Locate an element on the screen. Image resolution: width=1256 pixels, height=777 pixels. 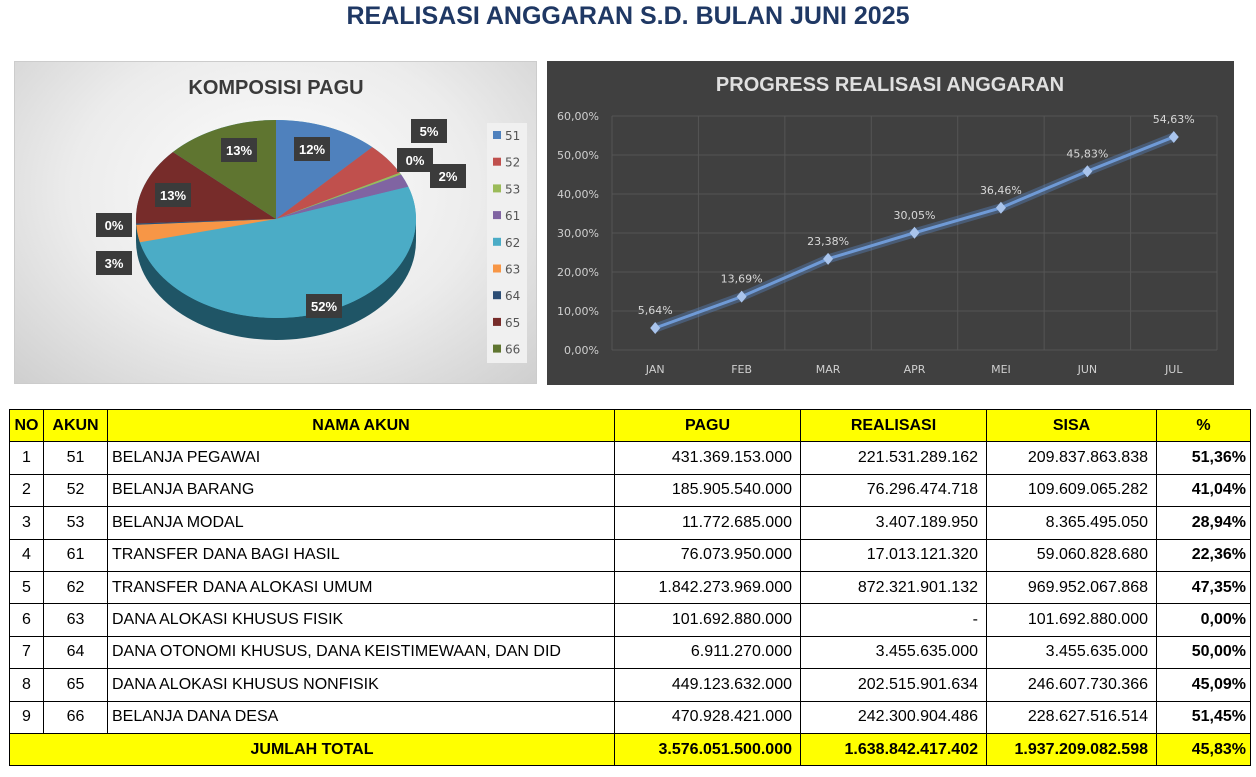
cell-no: 6 is located at coordinates (26, 620).